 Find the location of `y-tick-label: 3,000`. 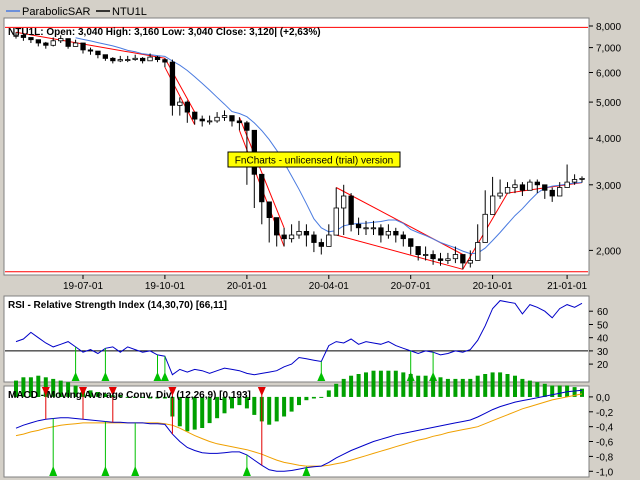

y-tick-label: 3,000 is located at coordinates (608, 186).